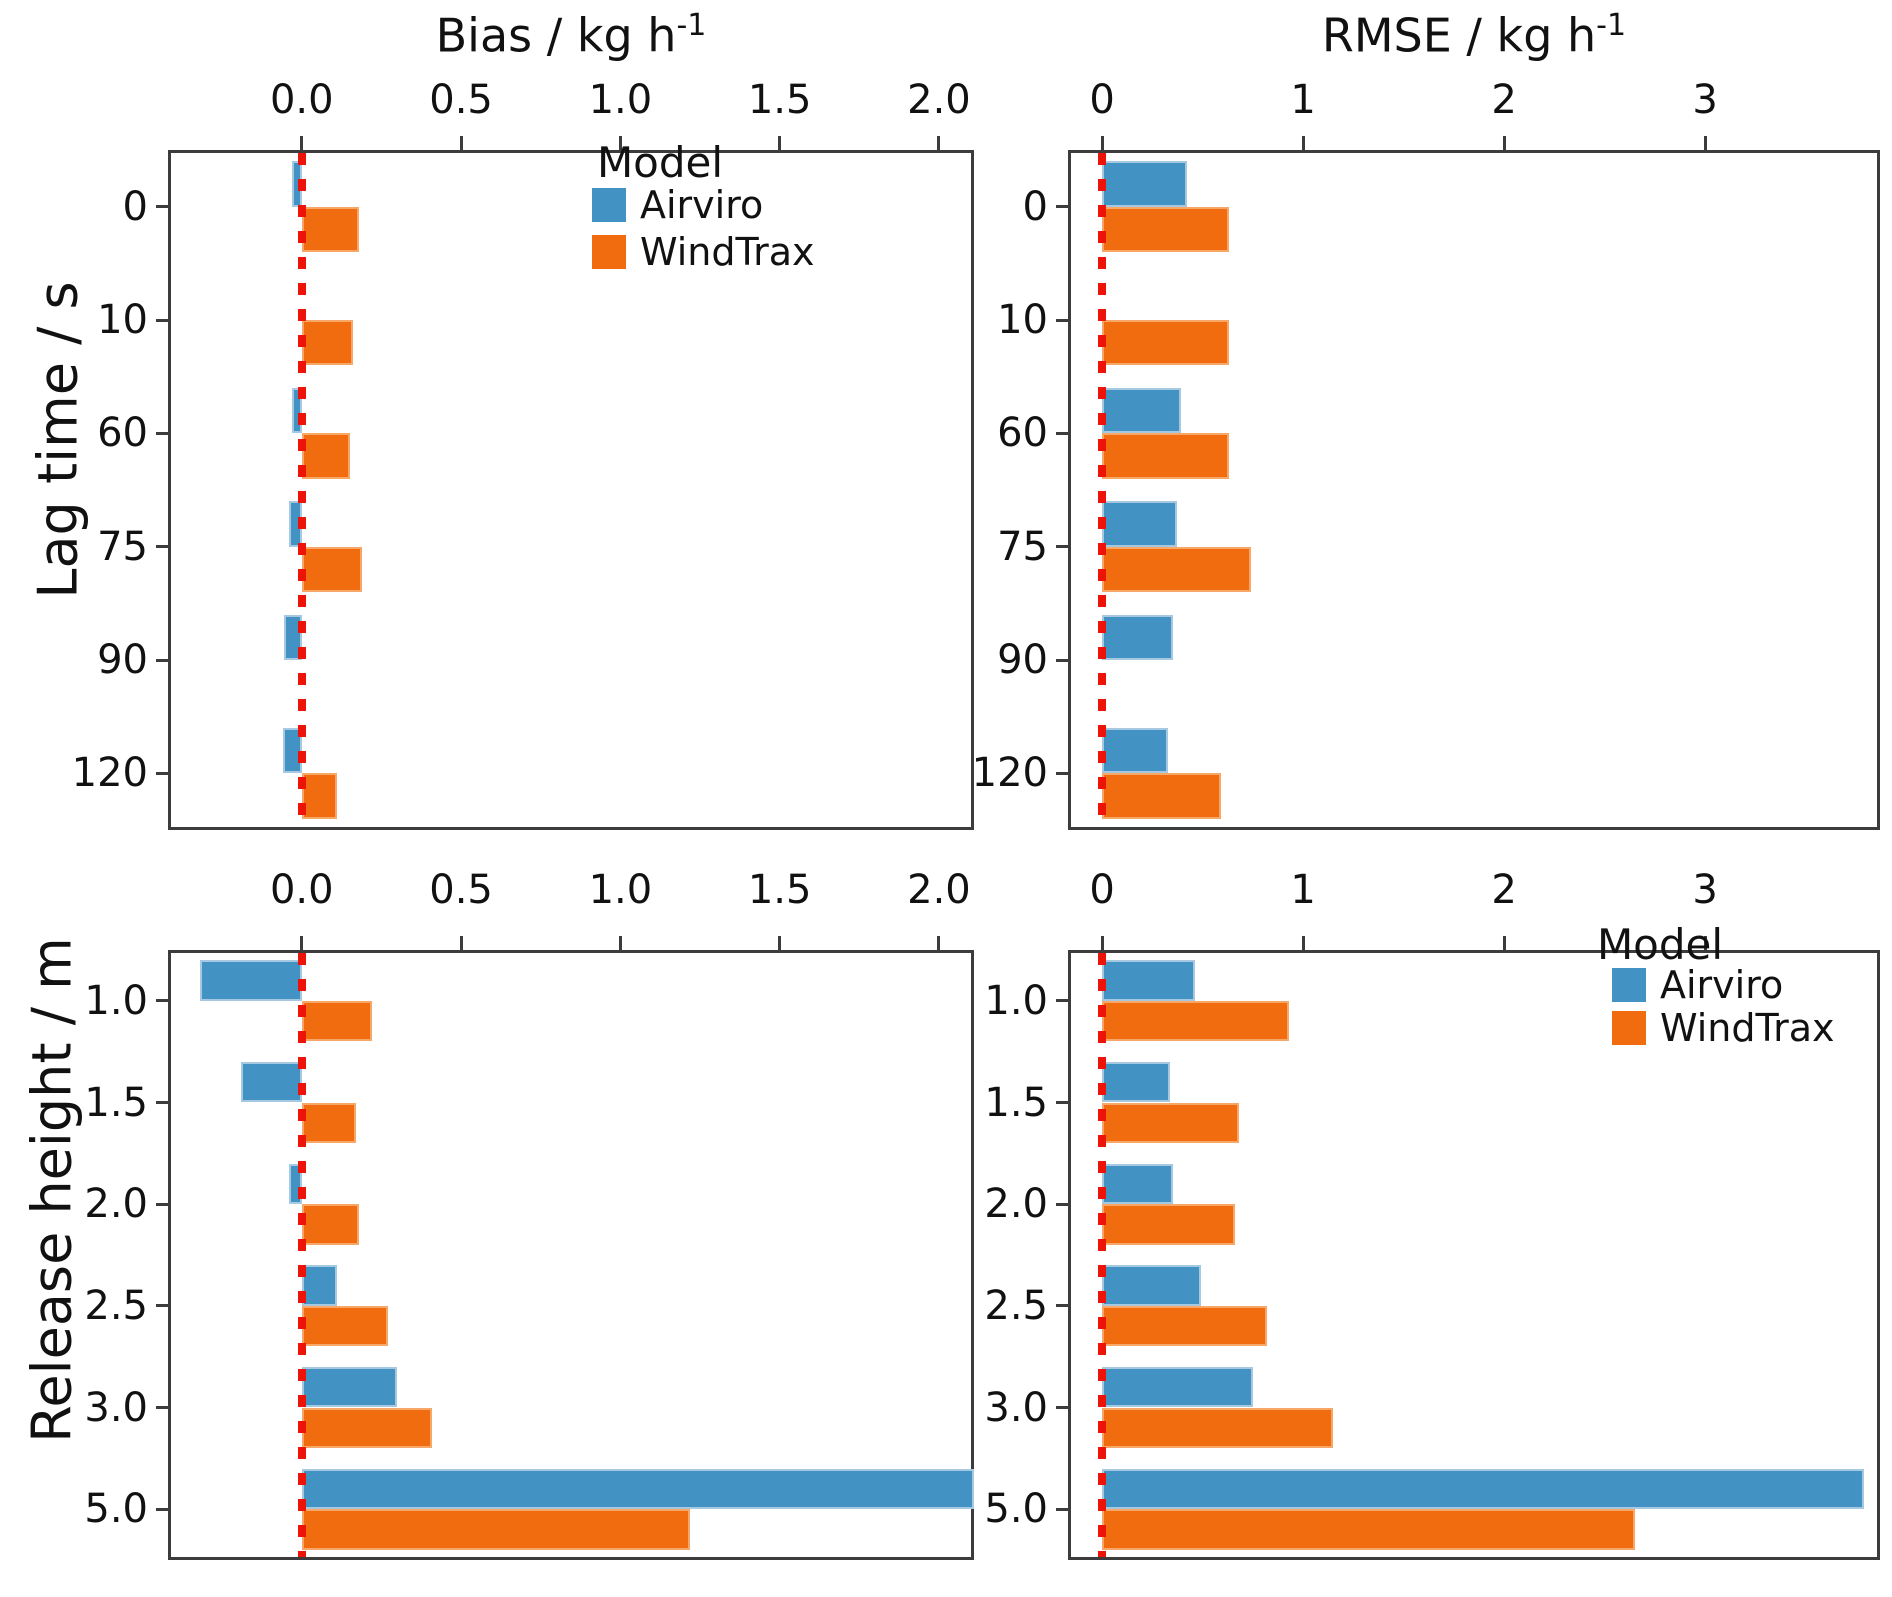 Image resolution: width=1892 pixels, height=1597 pixels. Describe the element at coordinates (1170, 1123) in the screenshot. I see `bar-windtrax-1.5` at that location.